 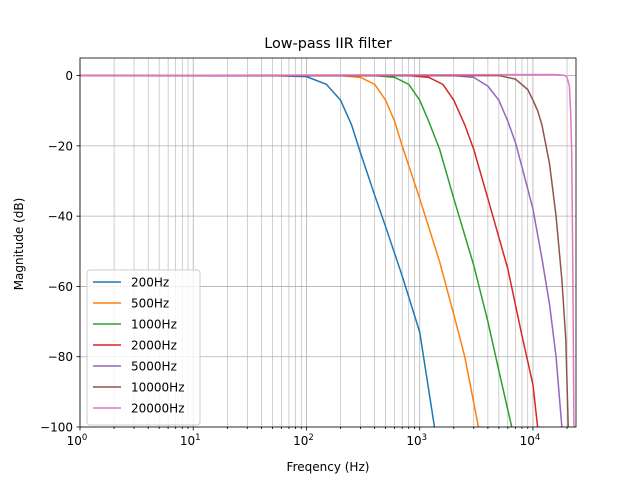 What do you see at coordinates (158, 409) in the screenshot?
I see `legend-label-20000Hz: 20000Hz` at bounding box center [158, 409].